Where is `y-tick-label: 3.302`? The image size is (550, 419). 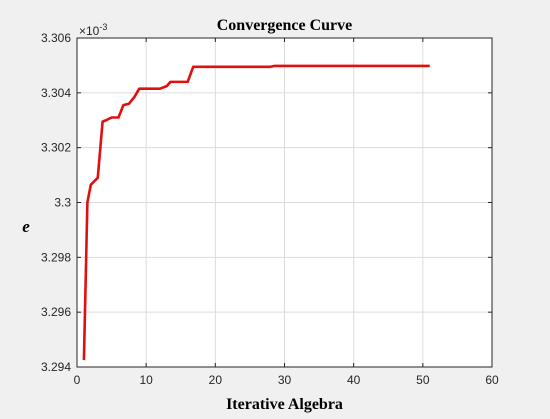 y-tick-label: 3.302 is located at coordinates (56, 148).